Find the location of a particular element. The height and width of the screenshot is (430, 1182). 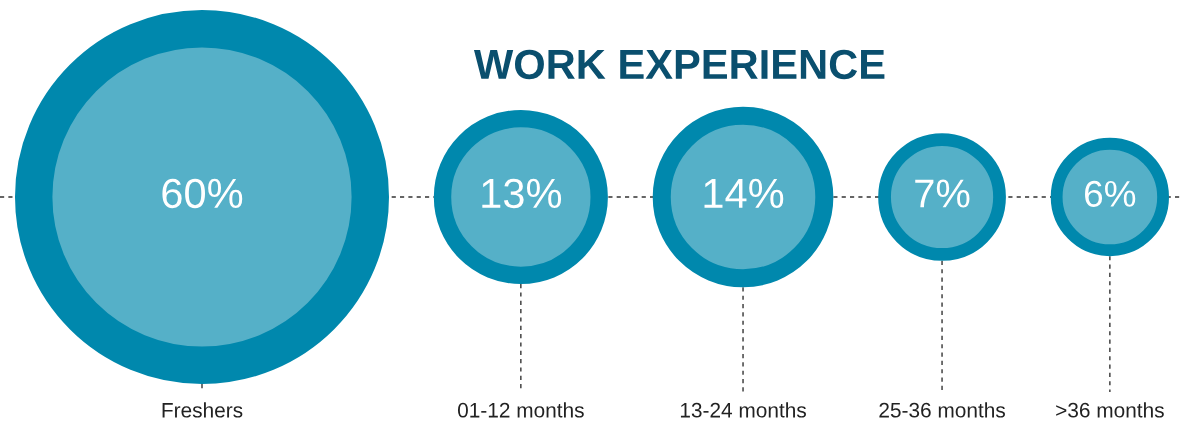

category-label: 01-12 months is located at coordinates (520, 410).